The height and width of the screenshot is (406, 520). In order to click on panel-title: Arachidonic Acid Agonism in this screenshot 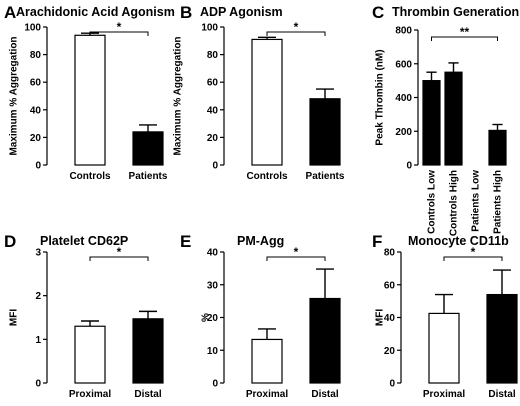, I will do `click(95, 12)`.